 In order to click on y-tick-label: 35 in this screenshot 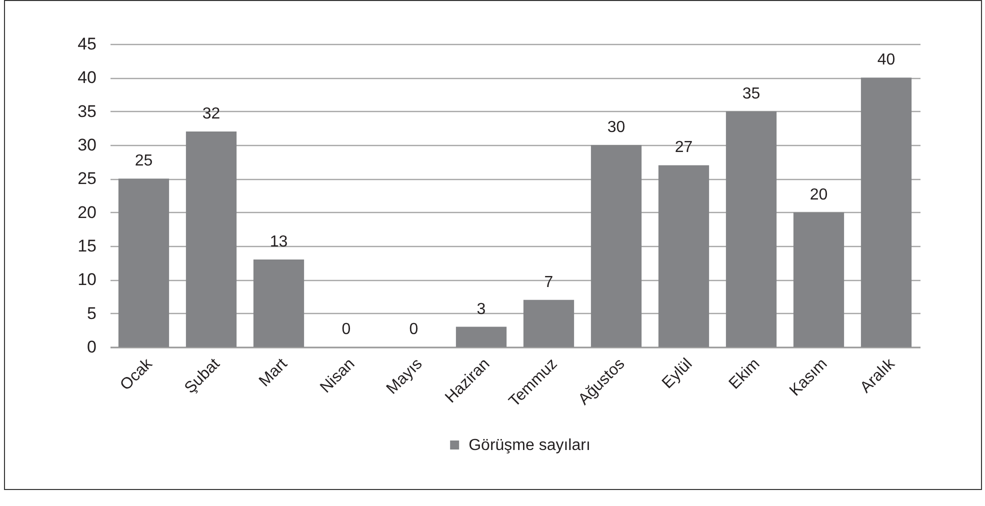, I will do `click(87, 111)`.